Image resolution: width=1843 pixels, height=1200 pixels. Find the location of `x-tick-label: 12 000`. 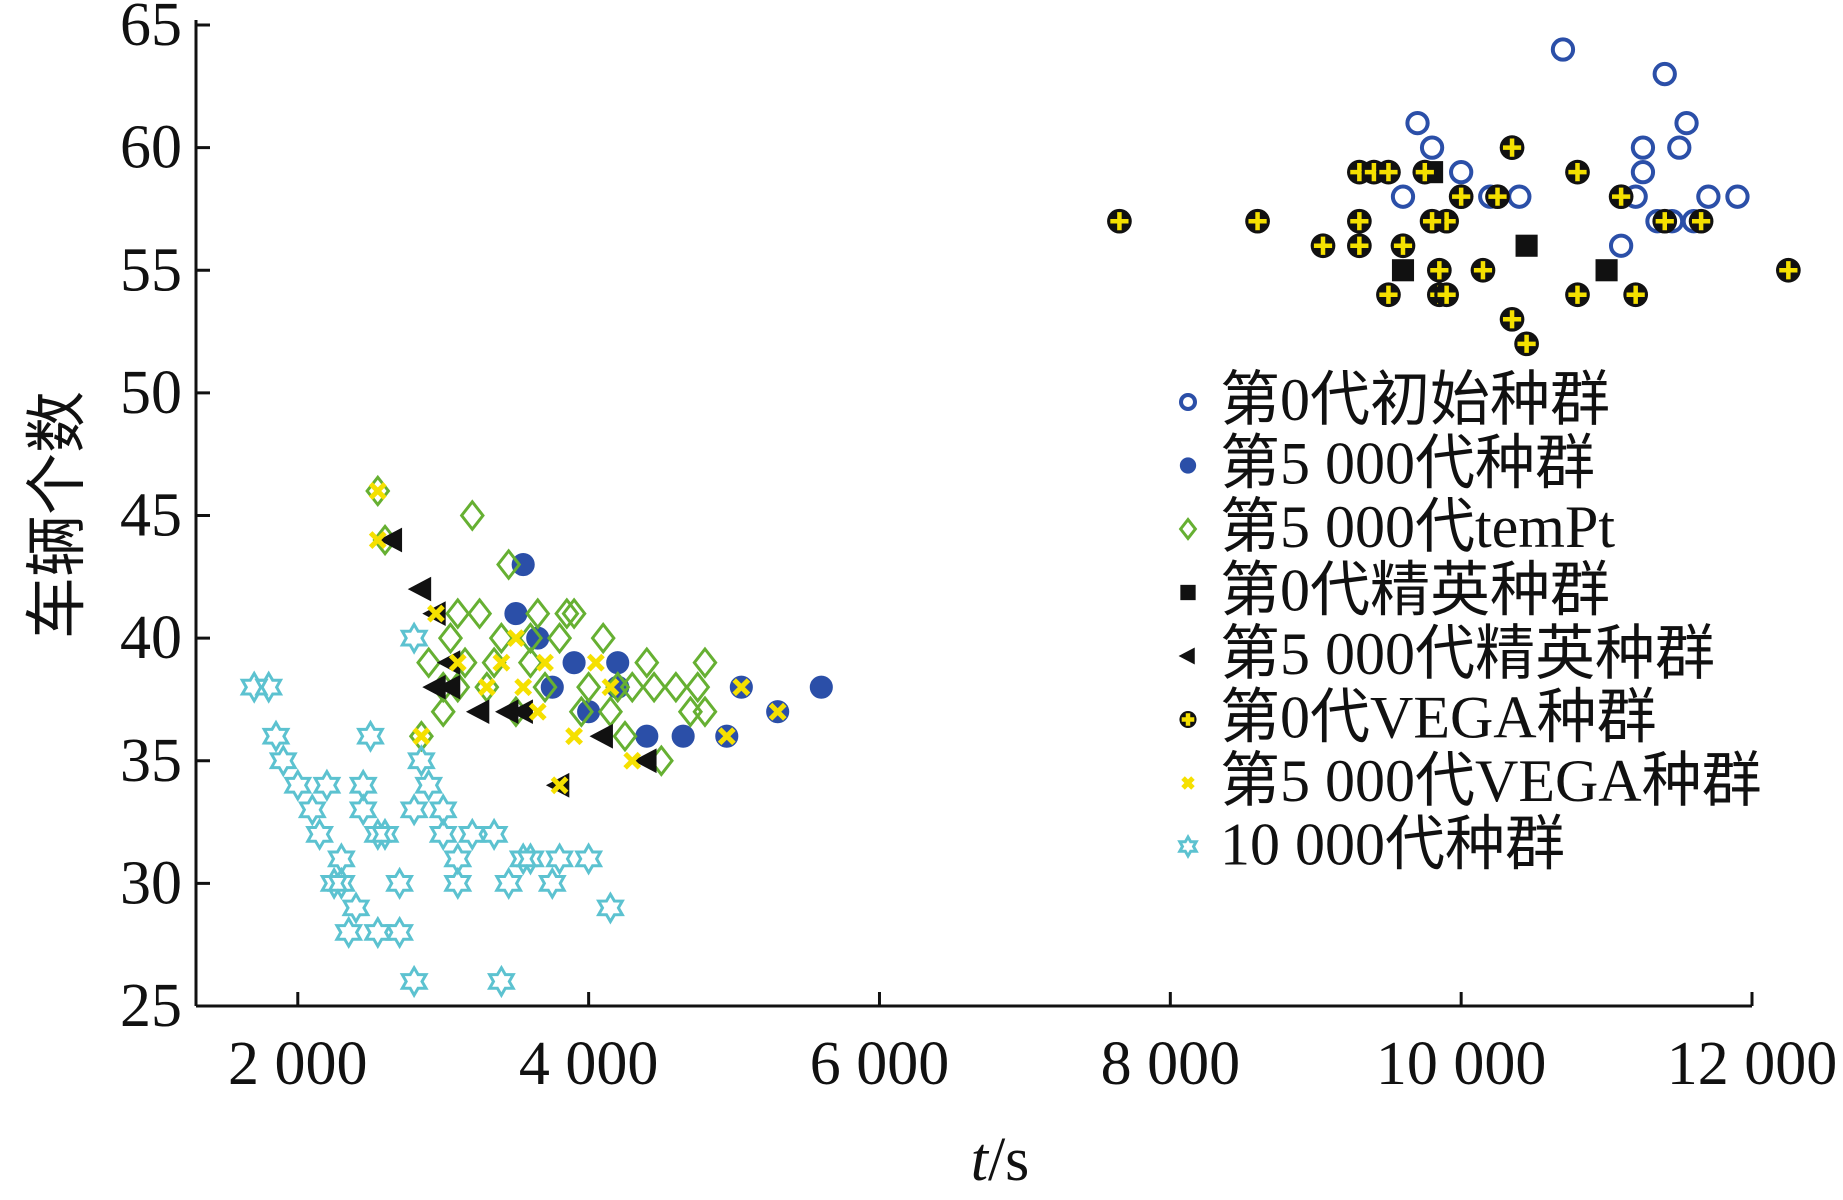

x-tick-label: 12 000 is located at coordinates (1752, 1064).